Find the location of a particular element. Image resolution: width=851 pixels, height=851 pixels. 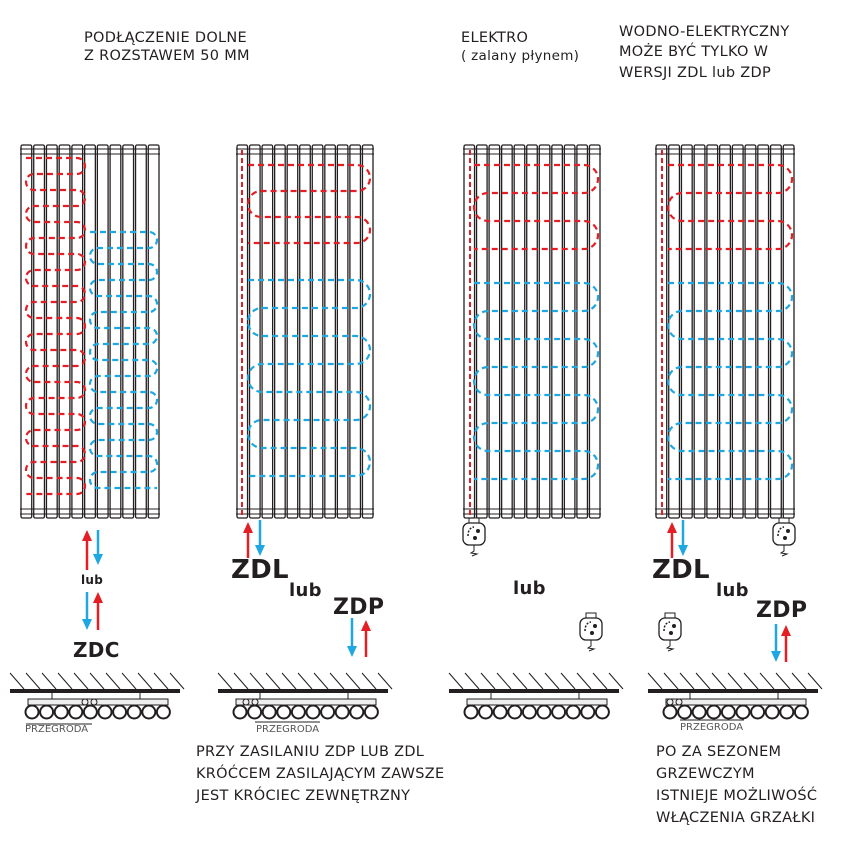

note-right-line1: PO ZA SEZONEM is located at coordinates (719, 752).